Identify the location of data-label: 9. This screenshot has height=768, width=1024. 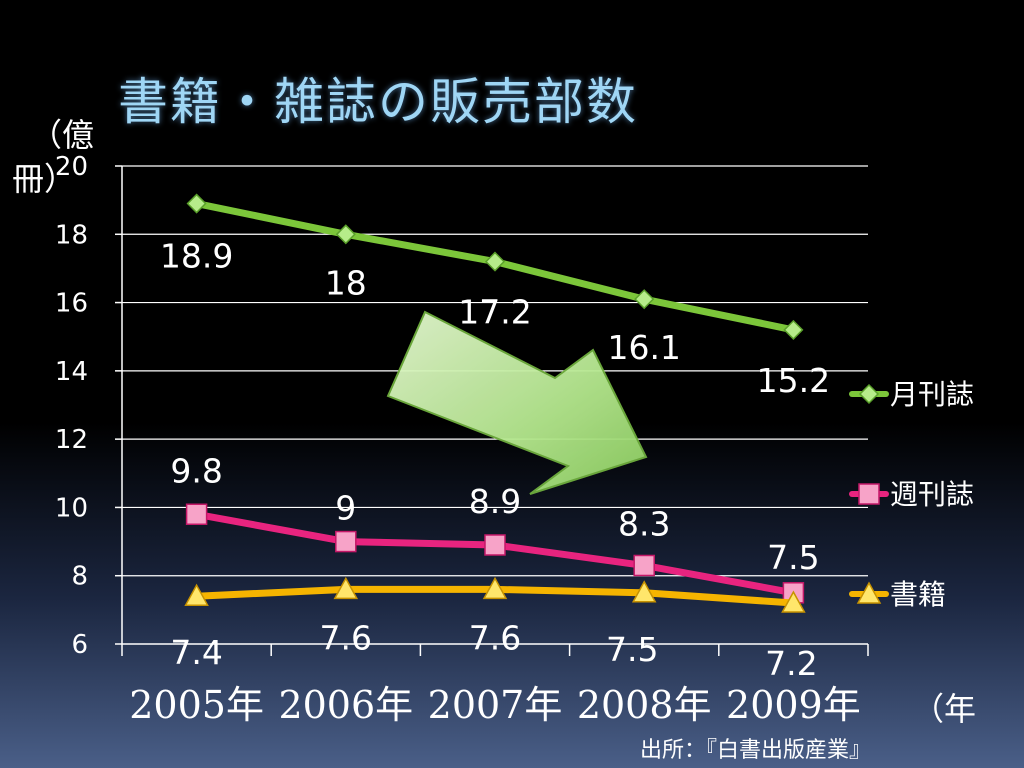
(345, 508).